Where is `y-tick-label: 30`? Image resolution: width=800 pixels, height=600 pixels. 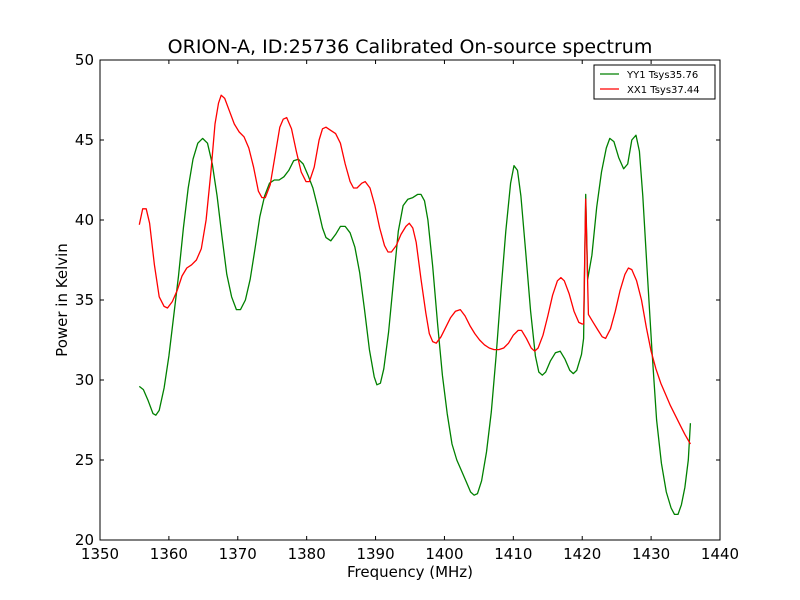 y-tick-label: 30 is located at coordinates (84, 380).